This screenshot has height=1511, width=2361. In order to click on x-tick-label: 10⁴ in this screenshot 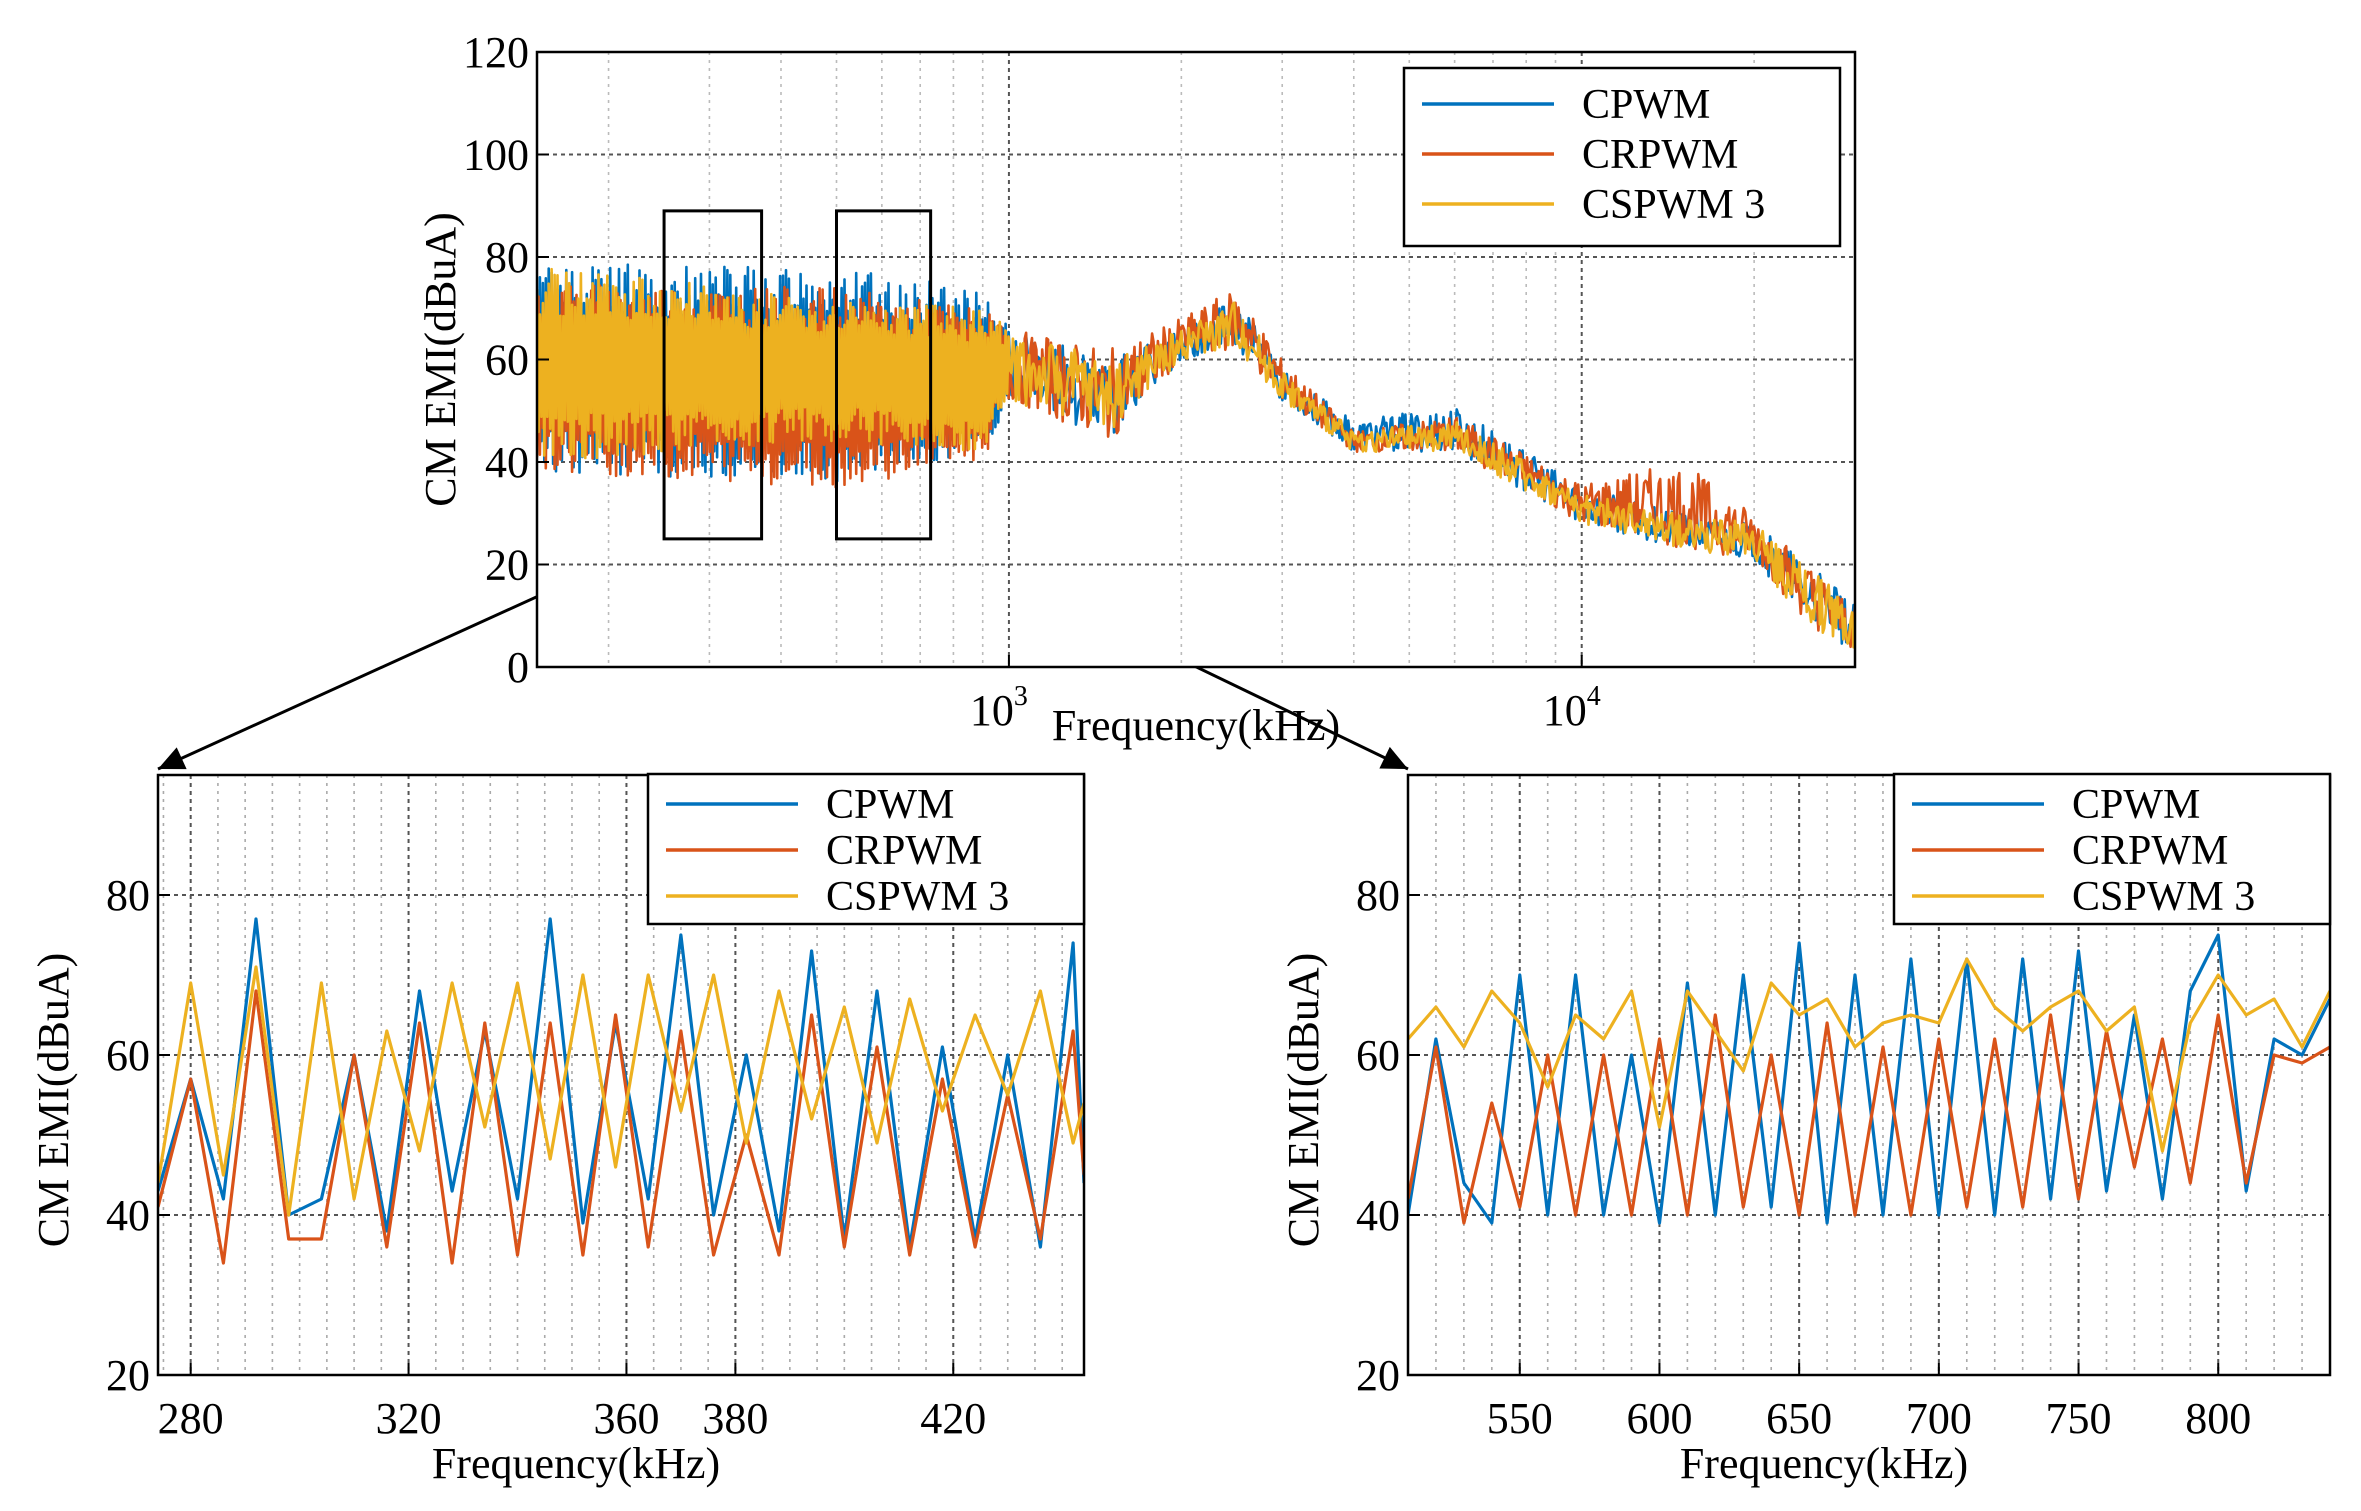, I will do `click(1572, 708)`.